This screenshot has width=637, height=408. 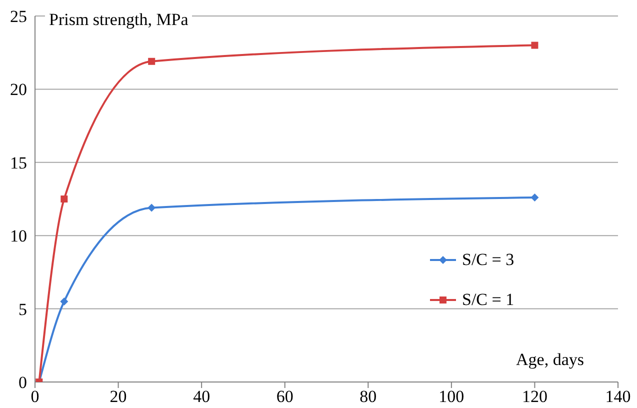 What do you see at coordinates (22, 382) in the screenshot?
I see `y-tick-label: 0` at bounding box center [22, 382].